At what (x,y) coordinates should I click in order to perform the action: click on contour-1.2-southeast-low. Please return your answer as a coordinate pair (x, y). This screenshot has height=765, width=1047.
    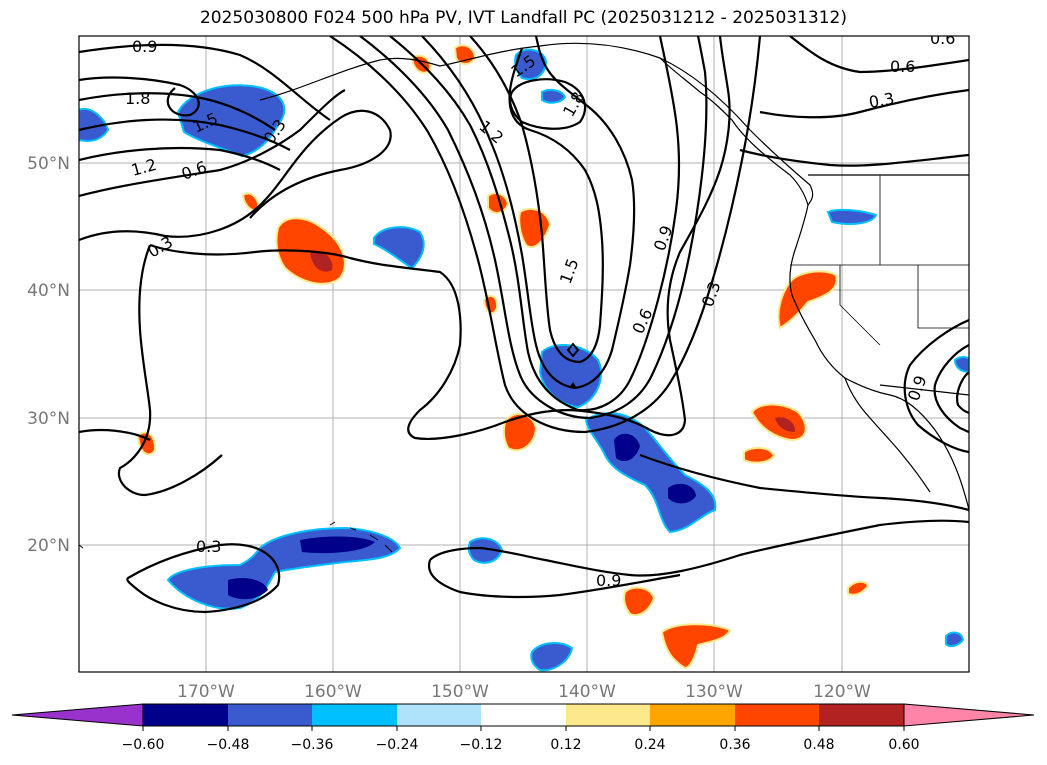
    Looking at the image, I should click on (962, 393).